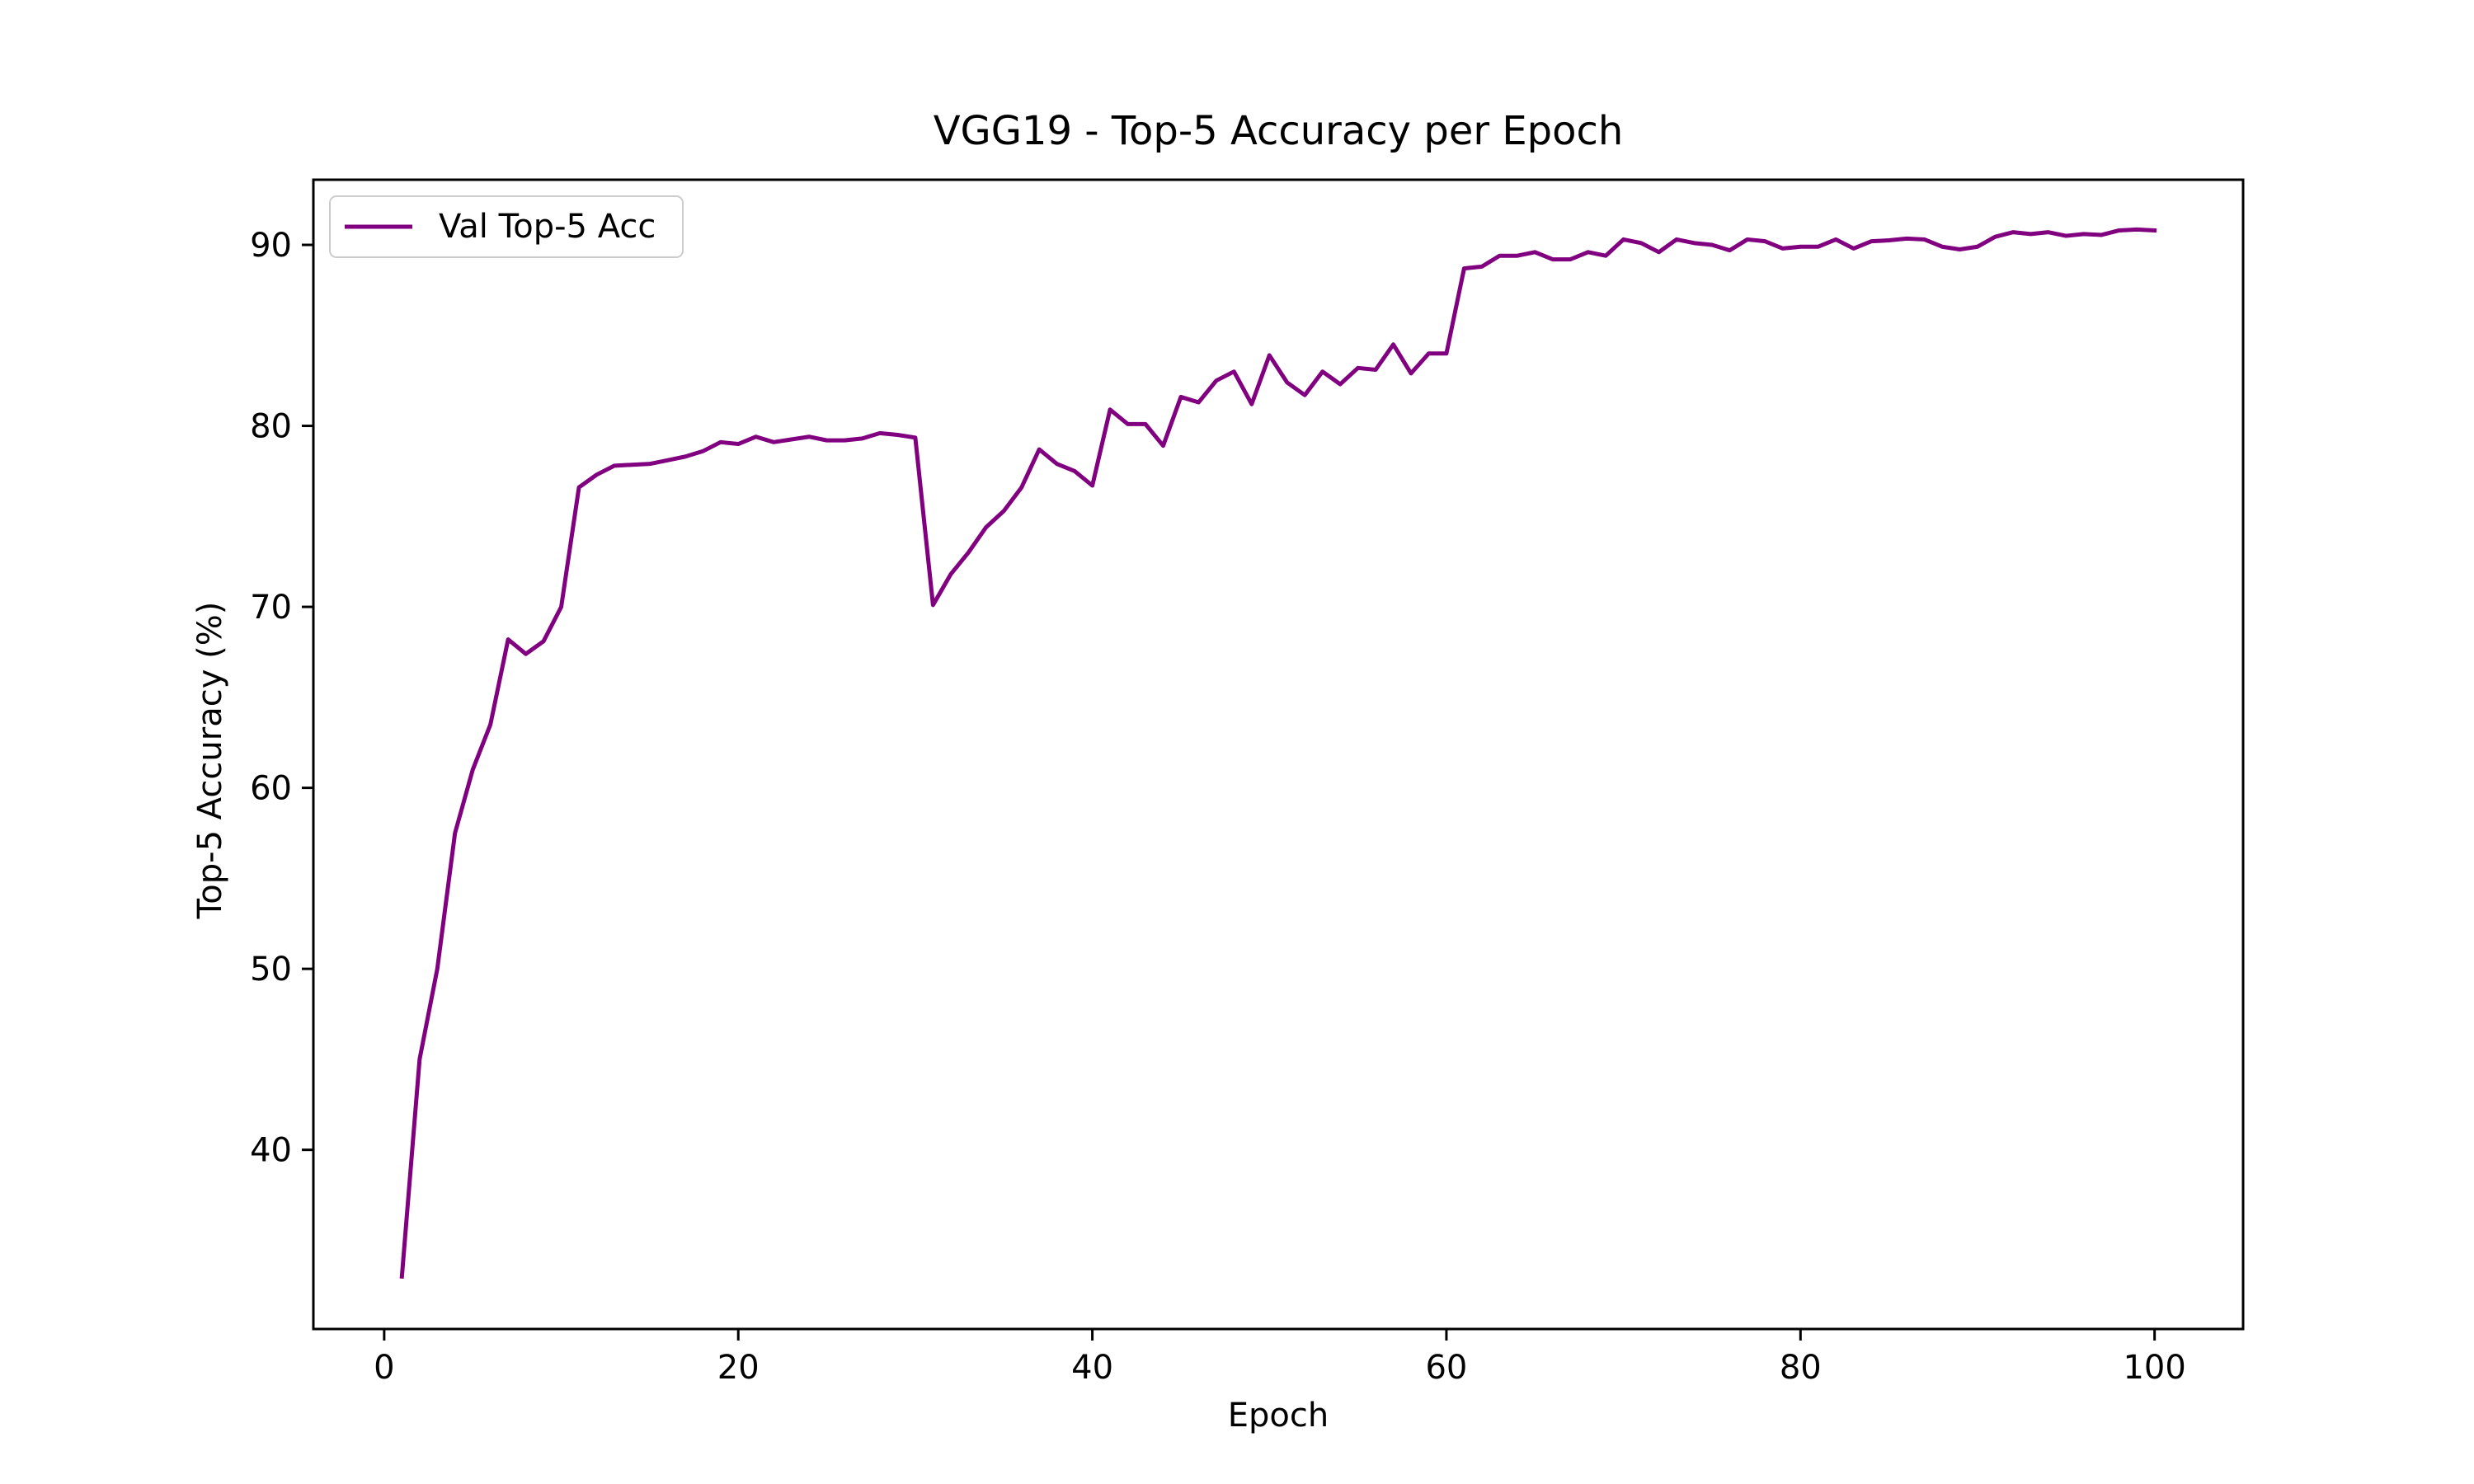 Image resolution: width=2474 pixels, height=1484 pixels. I want to click on x-tick-label: 0, so click(384, 1368).